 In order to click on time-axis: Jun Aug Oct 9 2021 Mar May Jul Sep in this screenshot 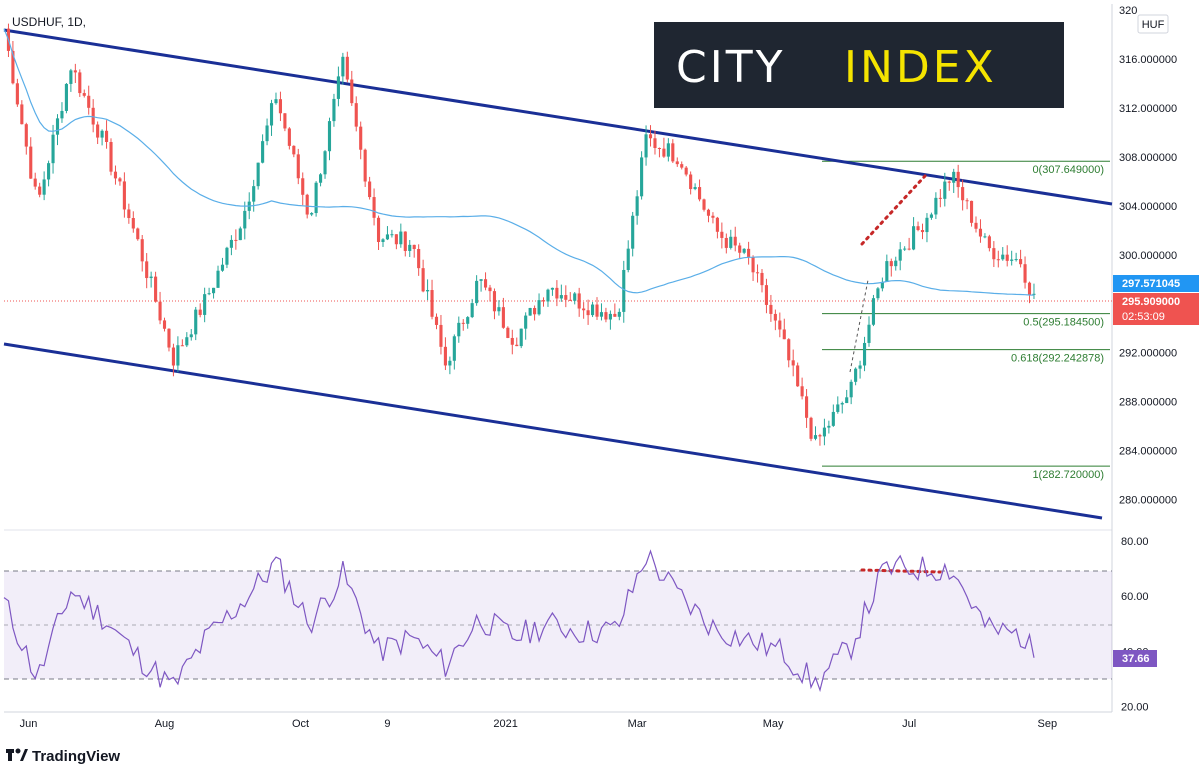, I will do `click(538, 724)`.